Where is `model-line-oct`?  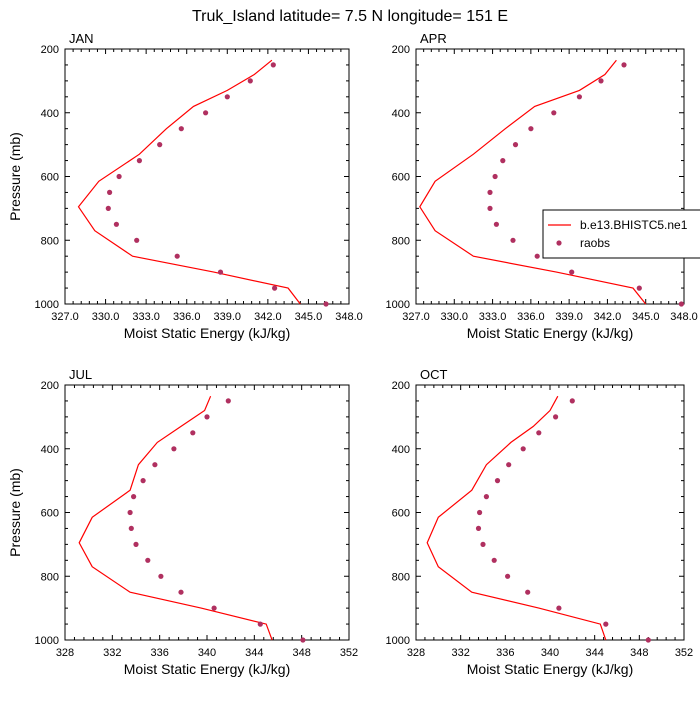
model-line-oct is located at coordinates (516, 518).